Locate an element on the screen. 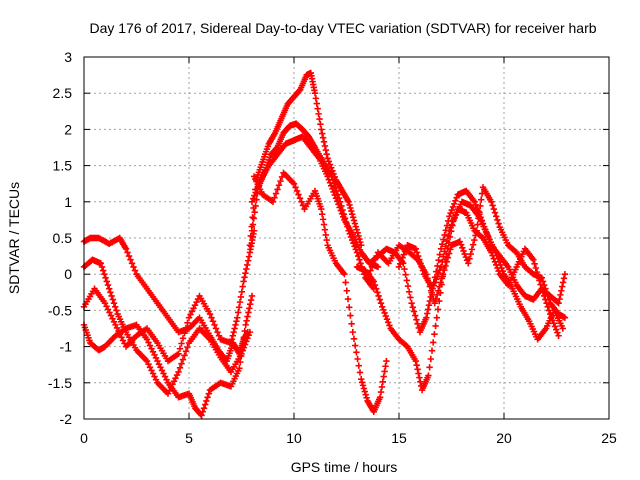  y-tick-label: -1.5 is located at coordinates (60, 383).